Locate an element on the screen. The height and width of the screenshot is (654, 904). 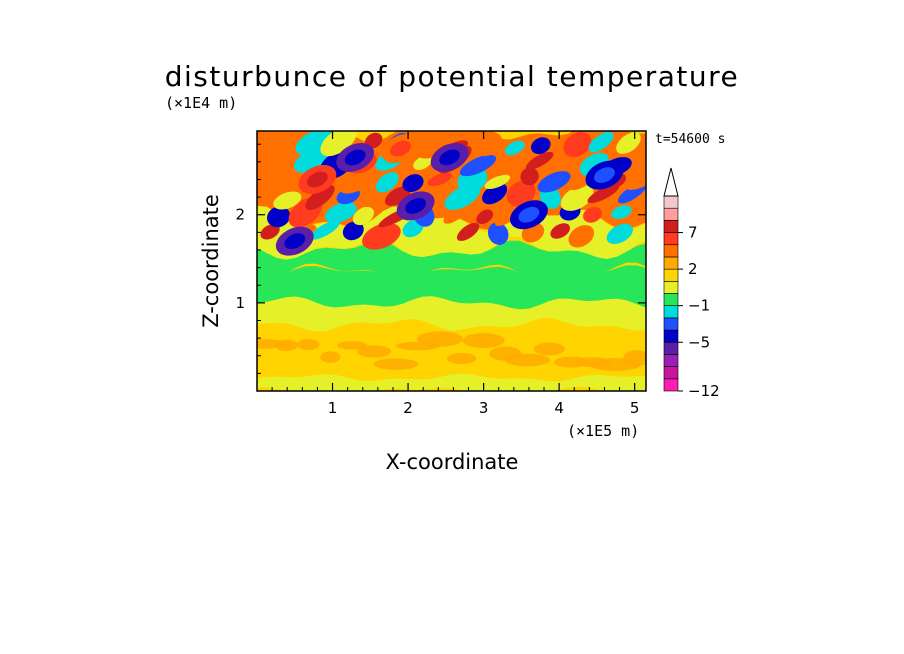
colorbar-tick-label: 2 is located at coordinates (693, 269).